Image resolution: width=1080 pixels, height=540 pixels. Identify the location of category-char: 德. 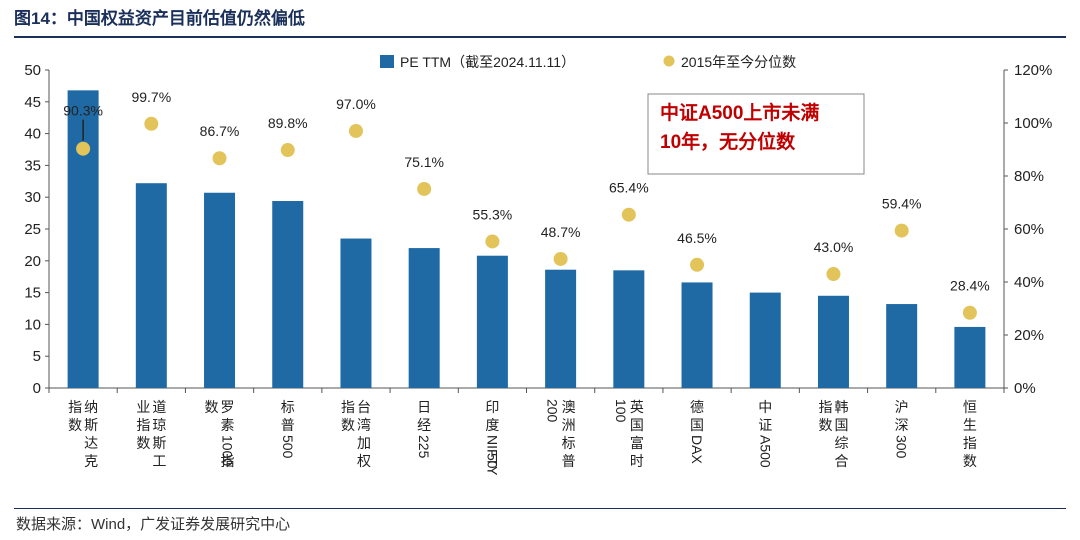
(697, 407).